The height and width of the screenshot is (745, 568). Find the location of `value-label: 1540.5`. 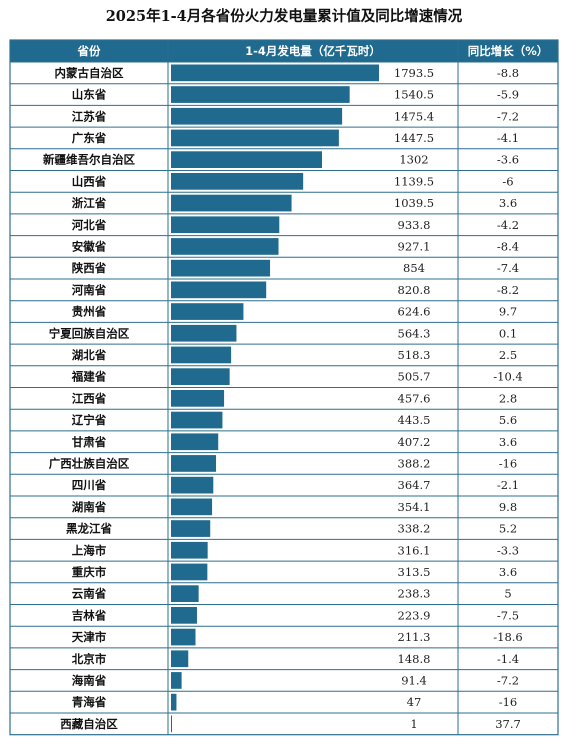

value-label: 1540.5 is located at coordinates (414, 95).